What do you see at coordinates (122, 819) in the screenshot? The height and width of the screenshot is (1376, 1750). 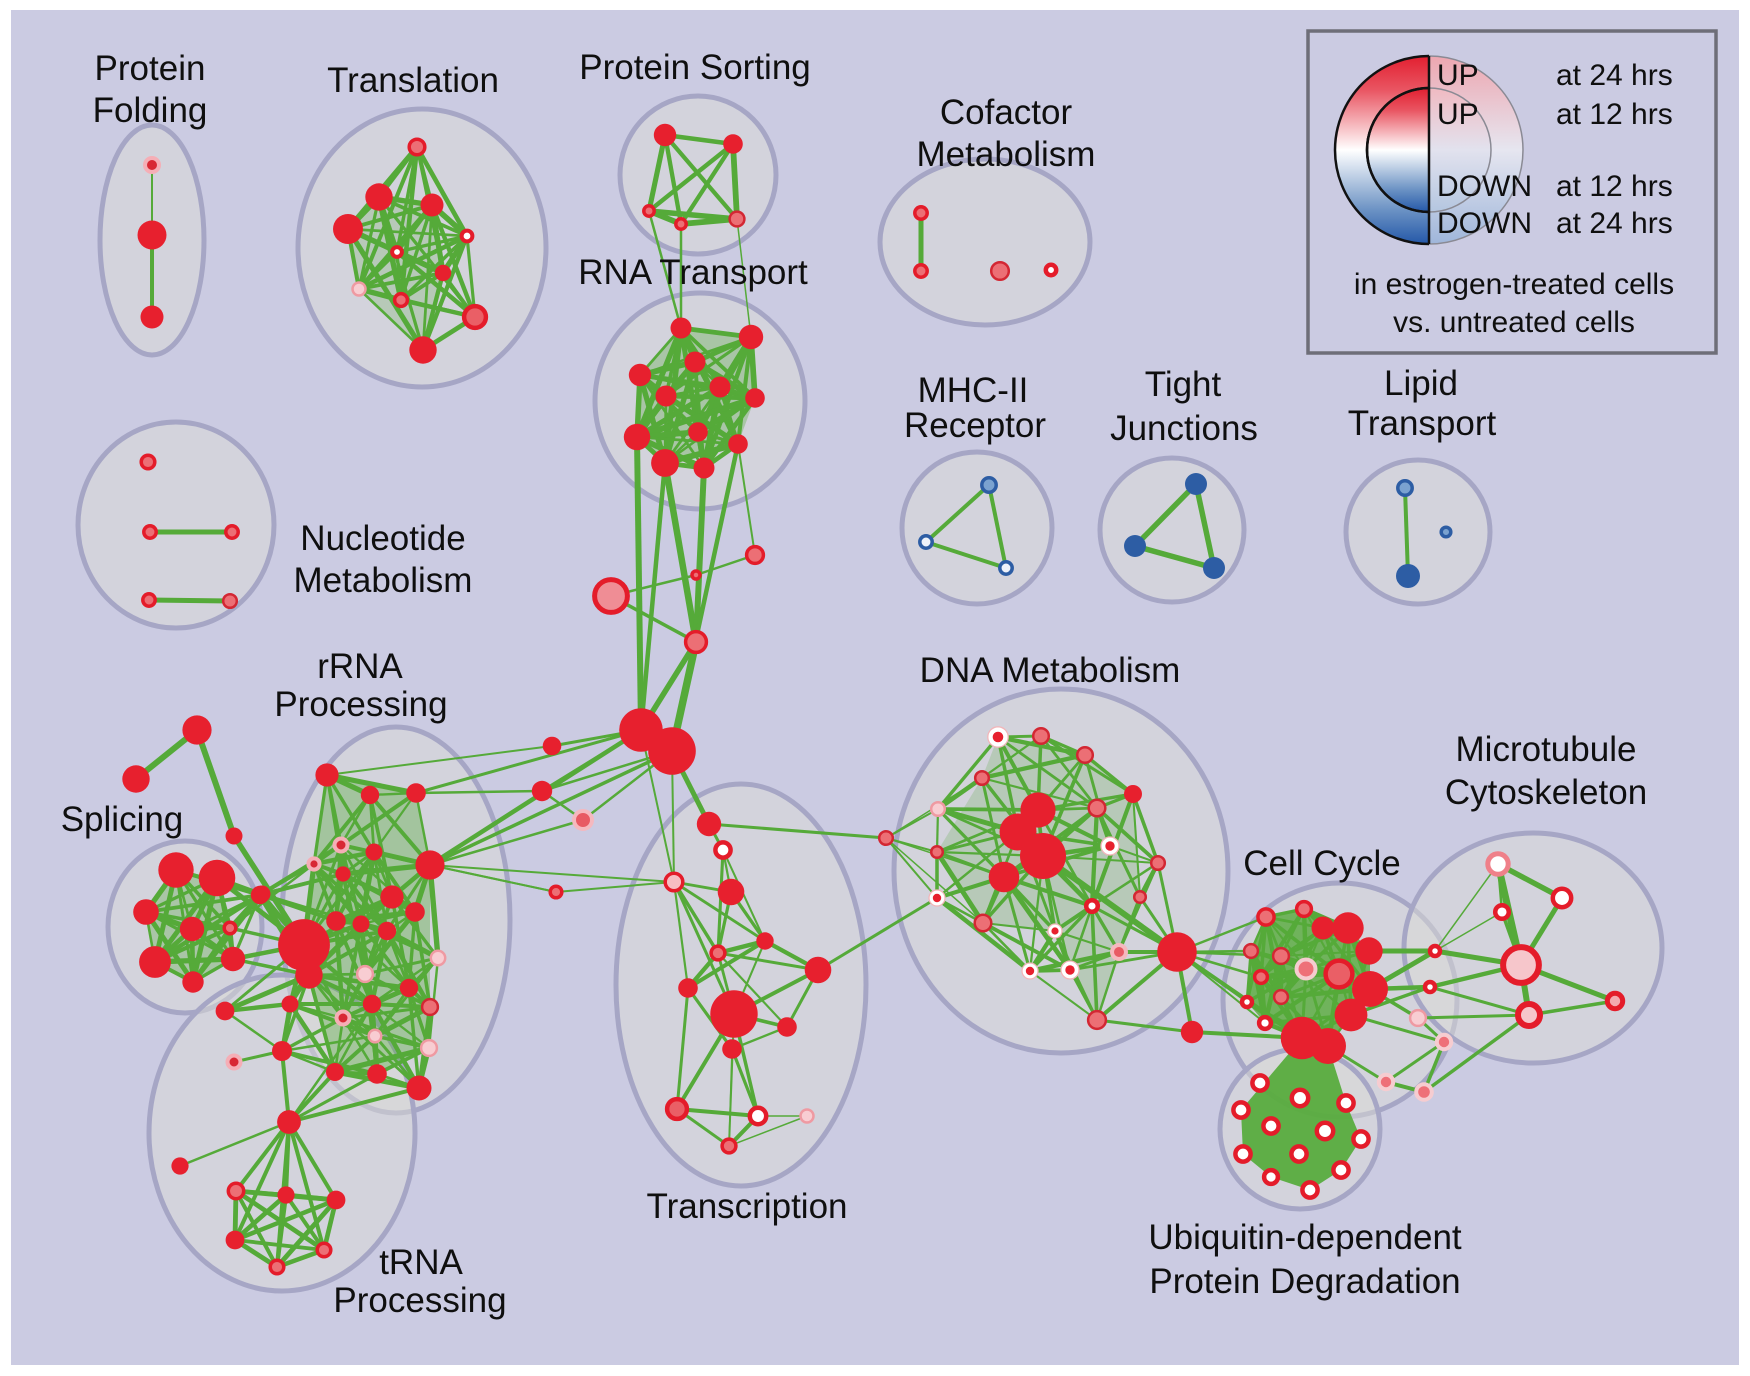 I see `svg-text: Splicing` at bounding box center [122, 819].